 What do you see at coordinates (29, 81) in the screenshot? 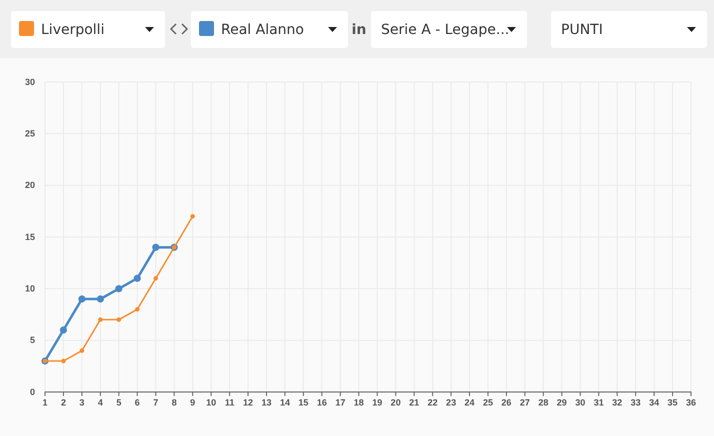
I see `y-tick-label: 30` at bounding box center [29, 81].